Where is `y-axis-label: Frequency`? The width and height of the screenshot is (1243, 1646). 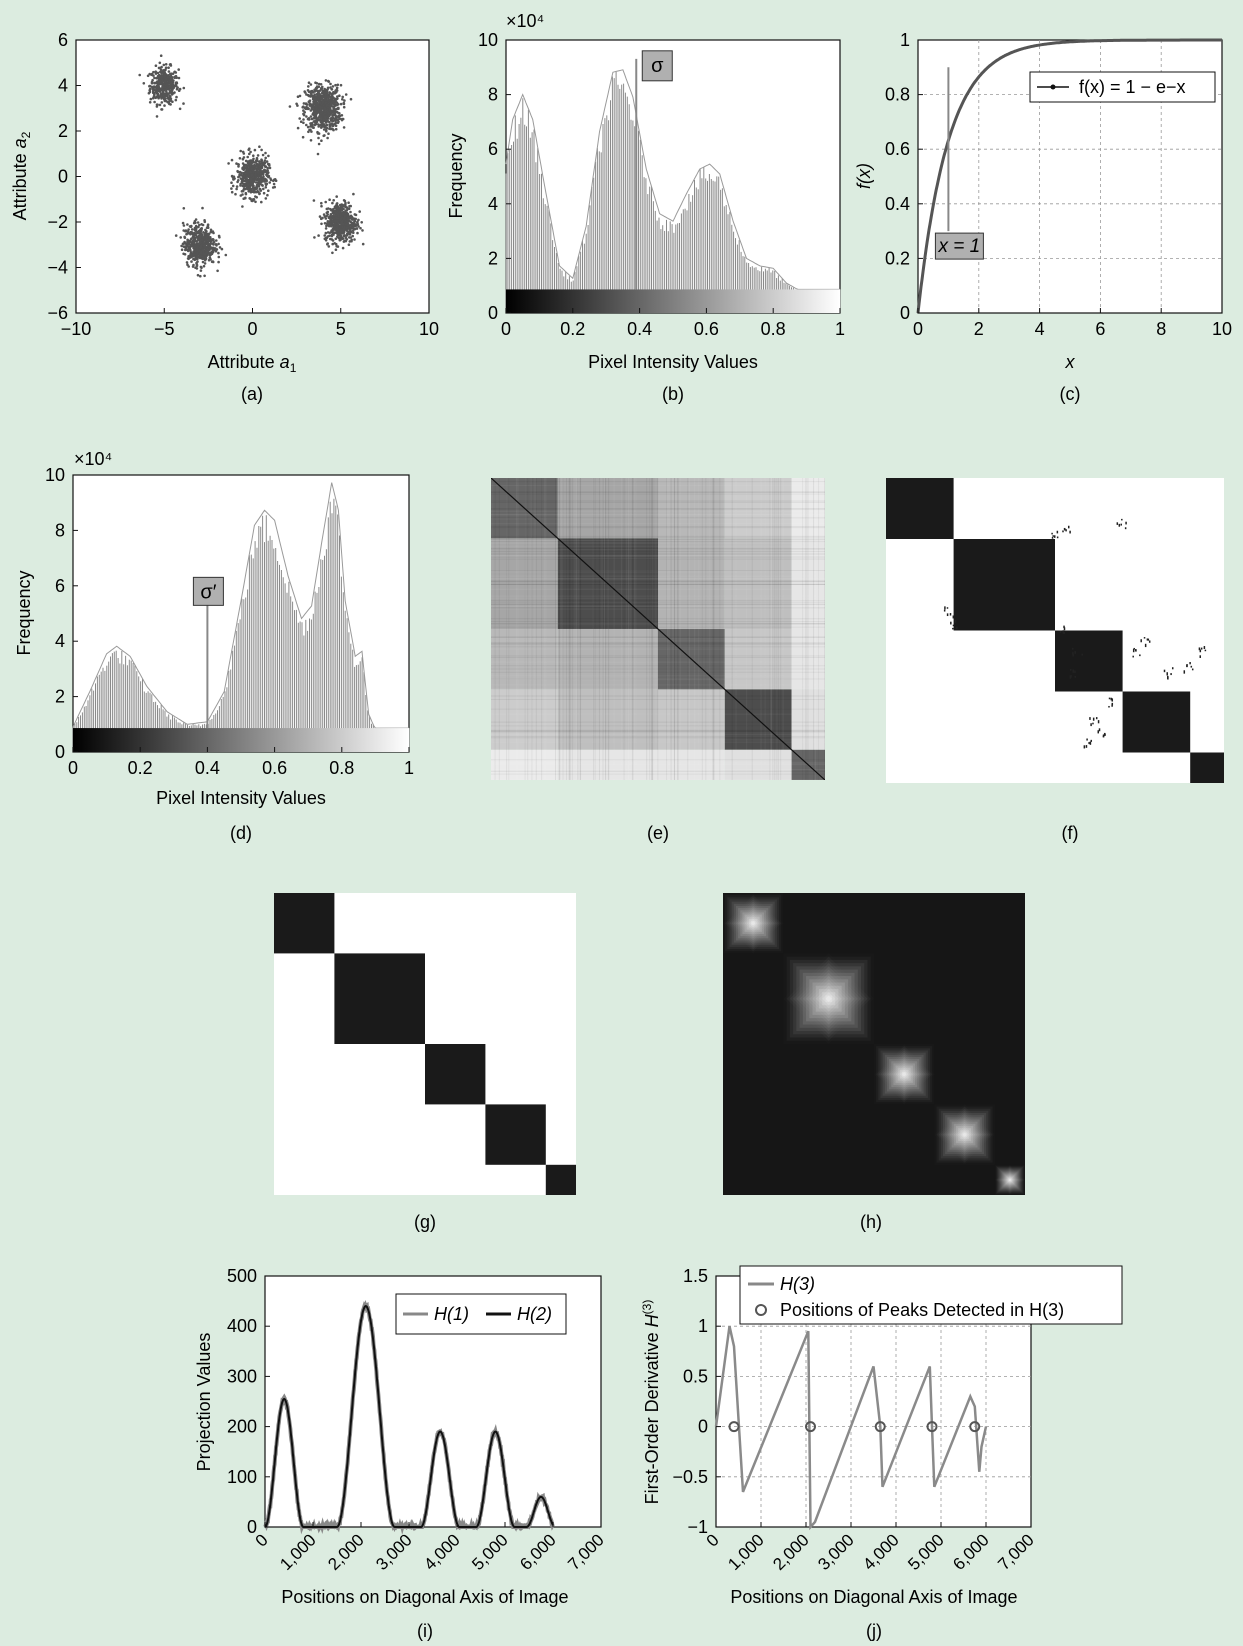
y-axis-label: Frequency is located at coordinates (456, 175).